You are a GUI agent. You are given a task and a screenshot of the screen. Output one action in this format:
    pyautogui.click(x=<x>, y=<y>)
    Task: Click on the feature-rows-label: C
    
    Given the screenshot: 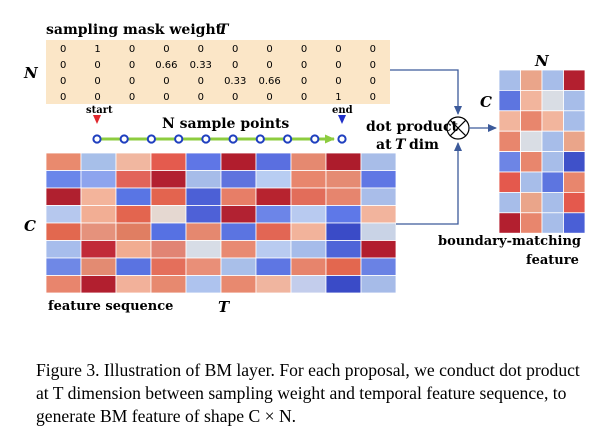 What is the action you would take?
    pyautogui.click(x=30, y=226)
    